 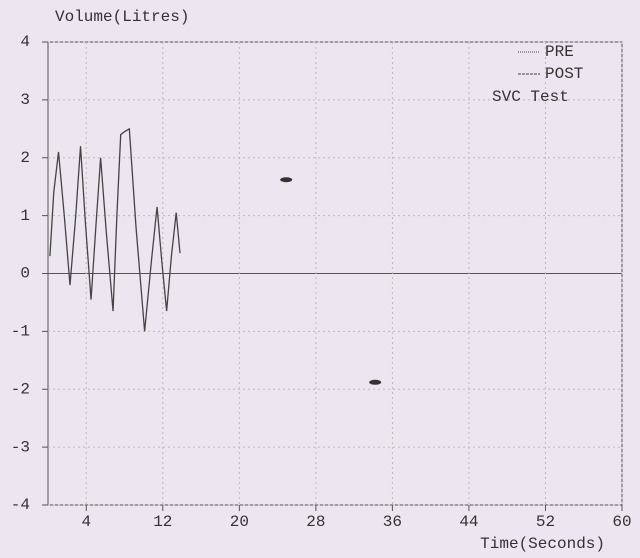 What do you see at coordinates (20, 332) in the screenshot?
I see `y-tick-label: -1` at bounding box center [20, 332].